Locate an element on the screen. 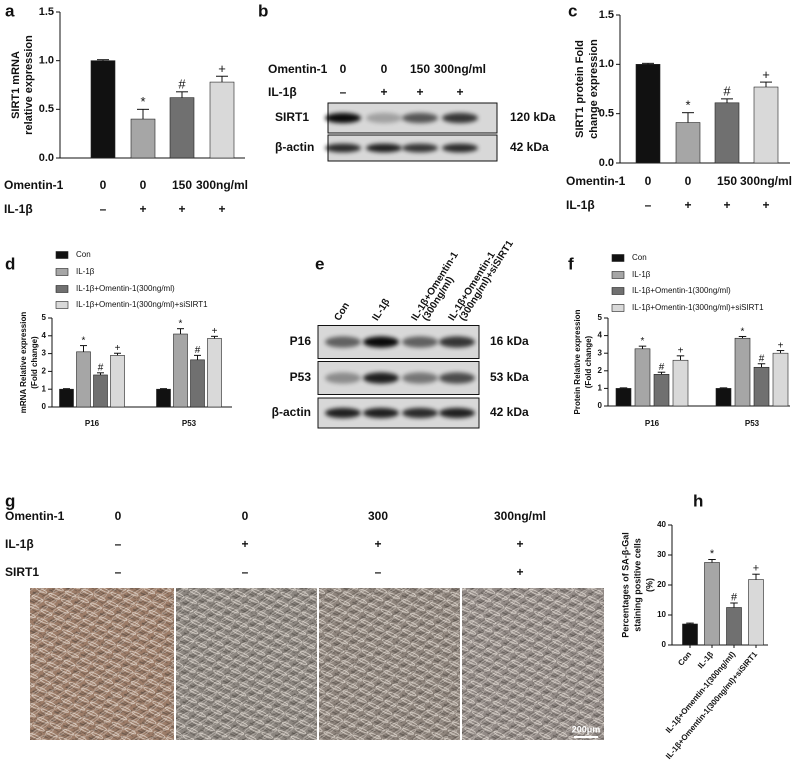 The image size is (800, 767). y-tick-label: 3 is located at coordinates (44, 353).